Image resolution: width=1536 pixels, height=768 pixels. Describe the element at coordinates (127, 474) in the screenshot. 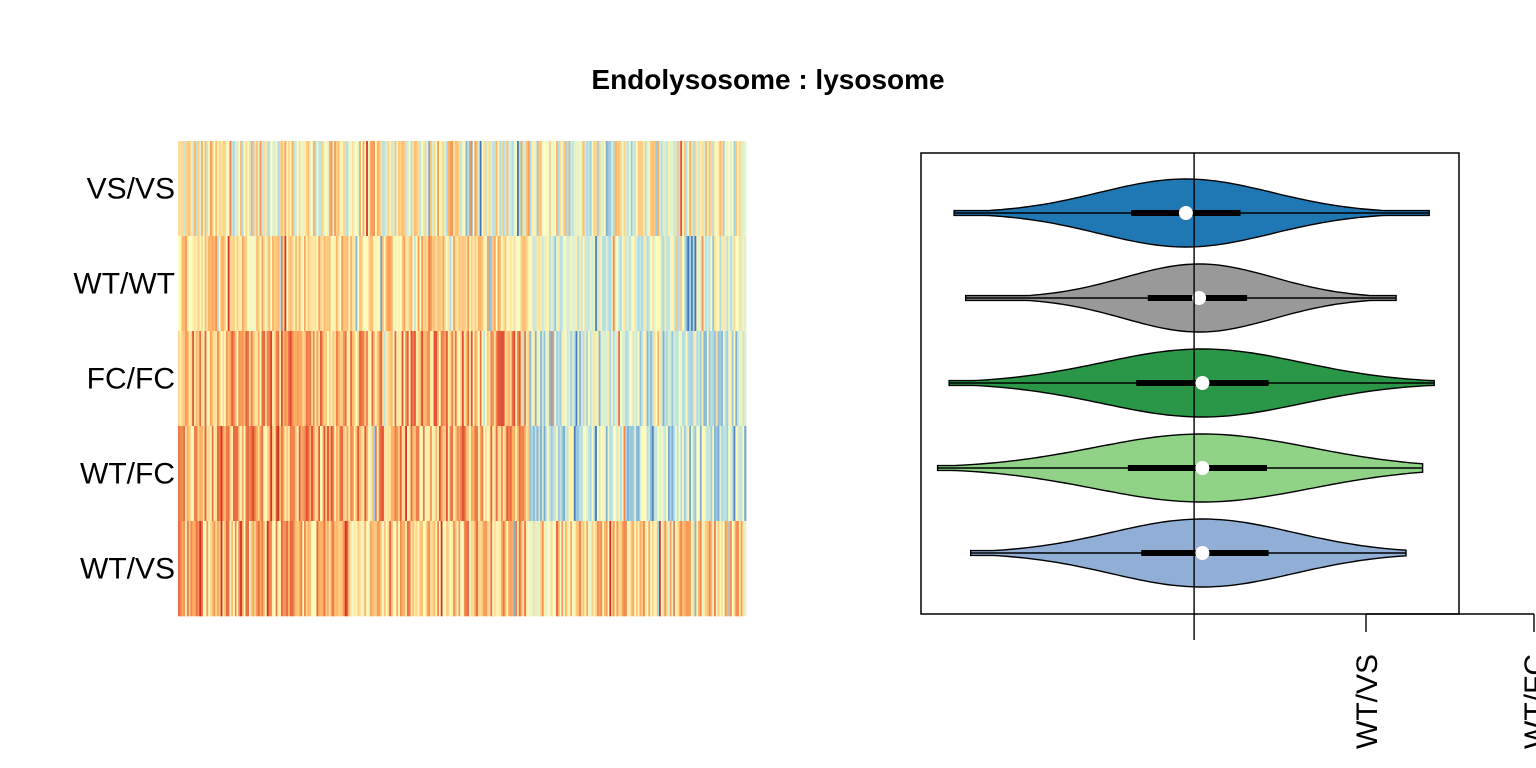

I see `heatmap-row-label: WT/FC` at that location.